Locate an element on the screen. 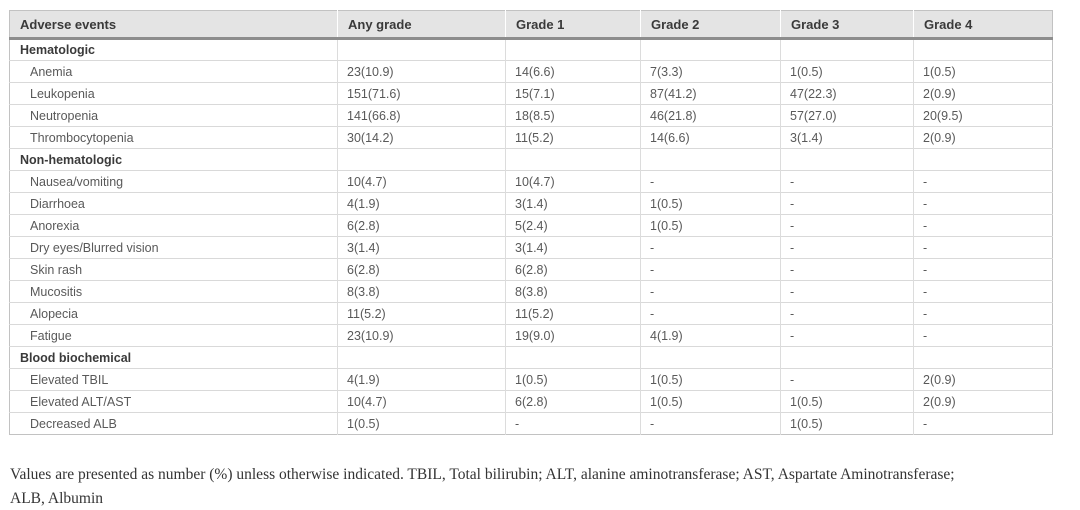 This screenshot has width=1080, height=510. column-header-grade-1: Grade 1 is located at coordinates (573, 25).